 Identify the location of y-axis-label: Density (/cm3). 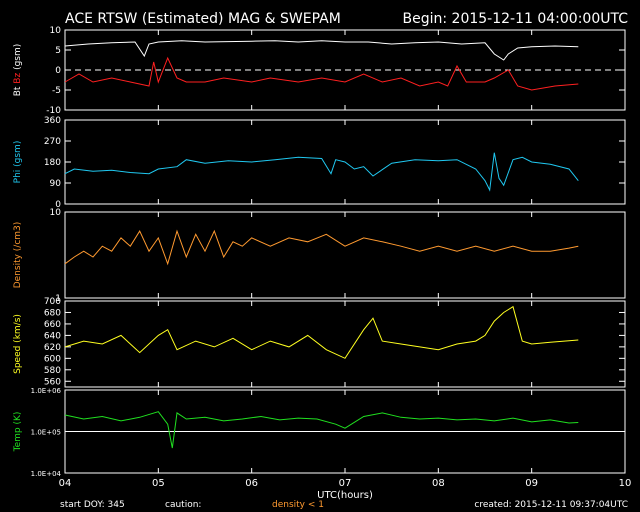
(18, 255).